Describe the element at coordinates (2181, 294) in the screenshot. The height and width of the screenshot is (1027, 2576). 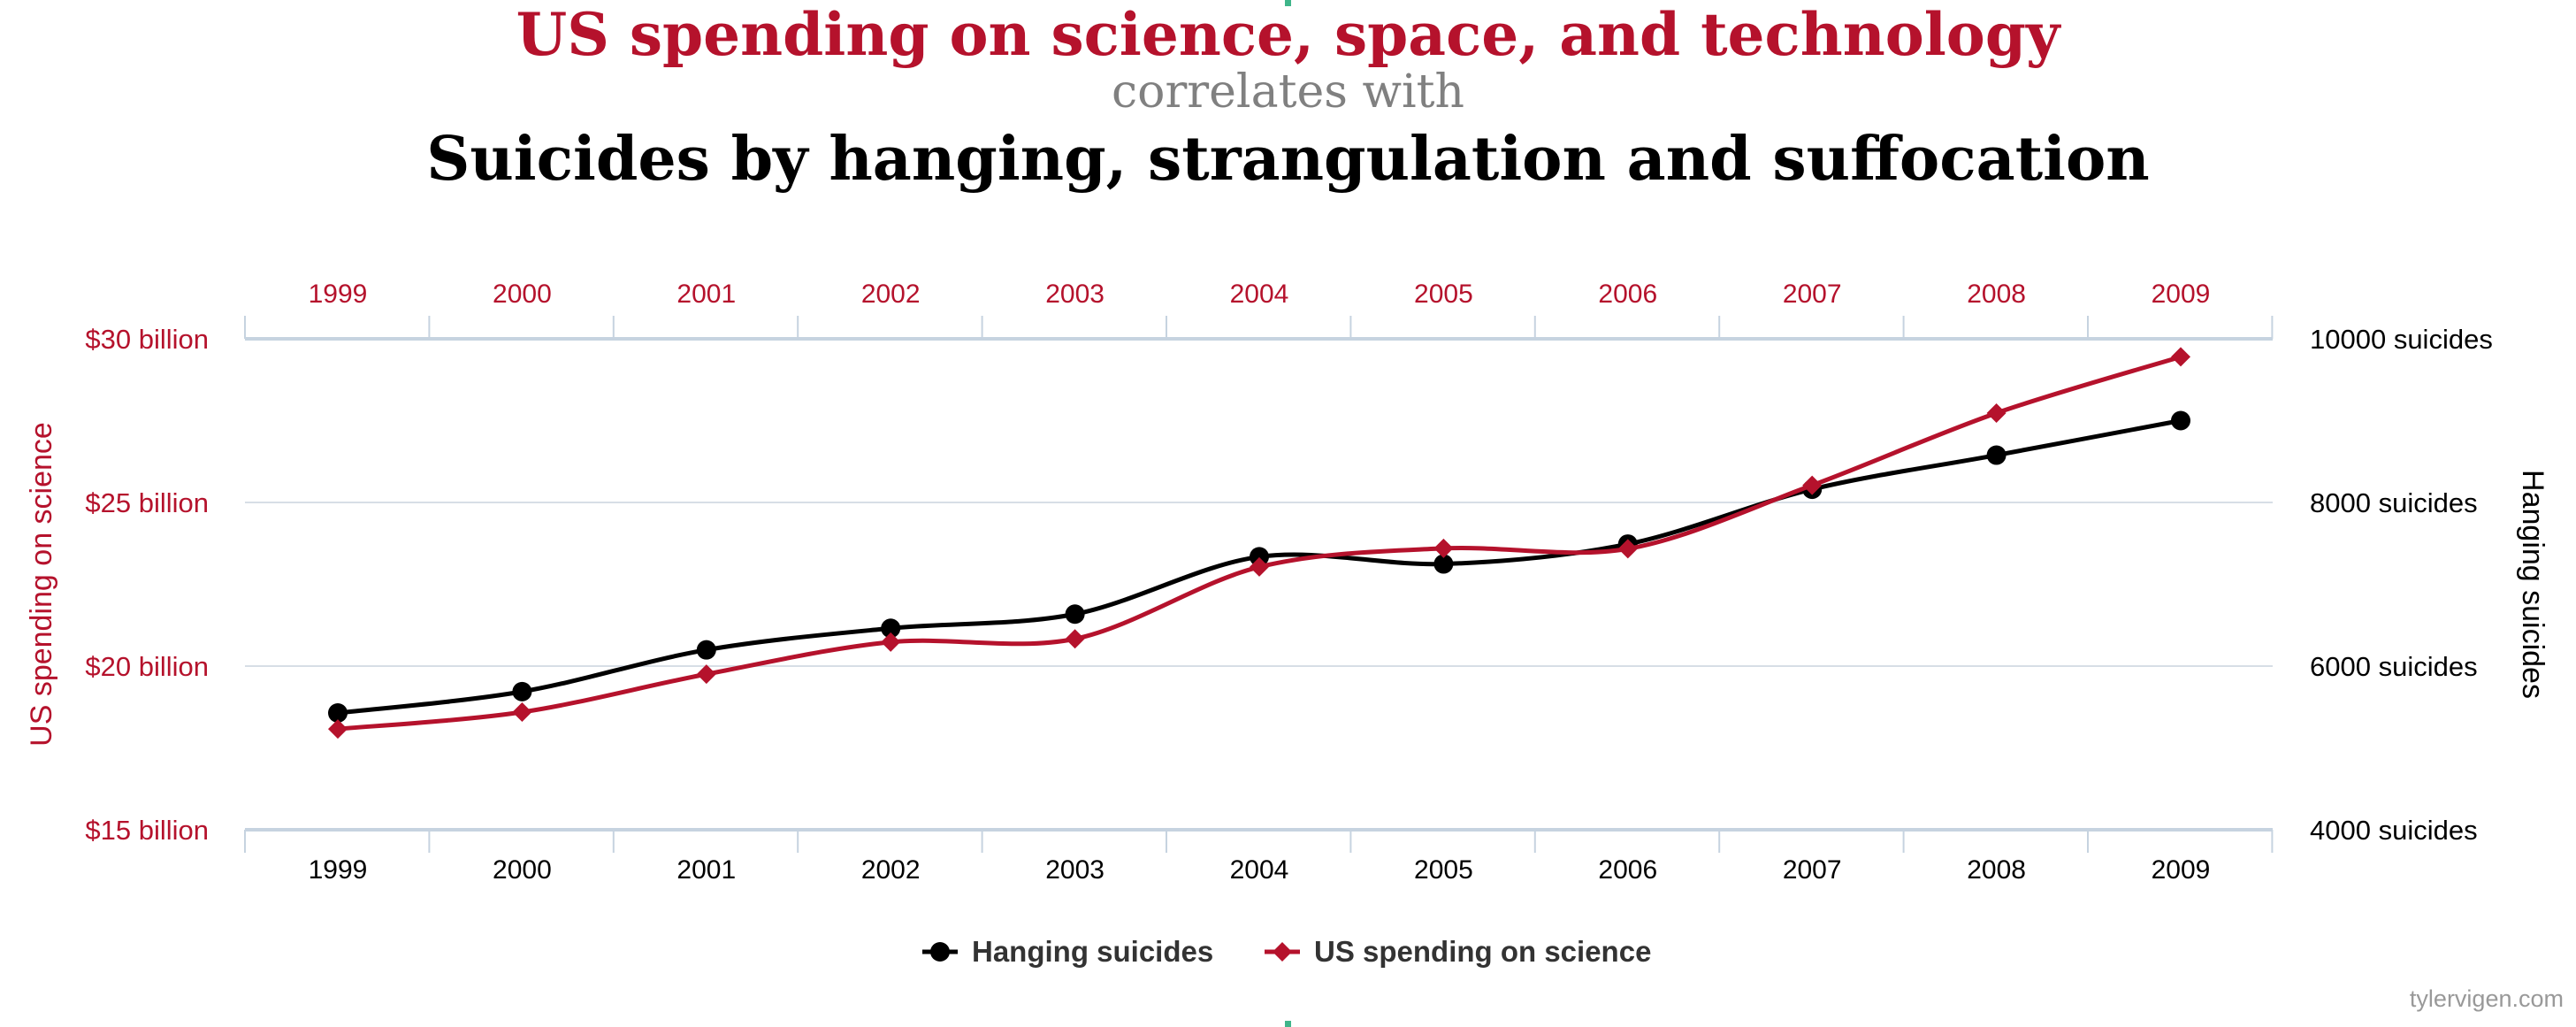
I see `x-tick-label-top: 2009` at that location.